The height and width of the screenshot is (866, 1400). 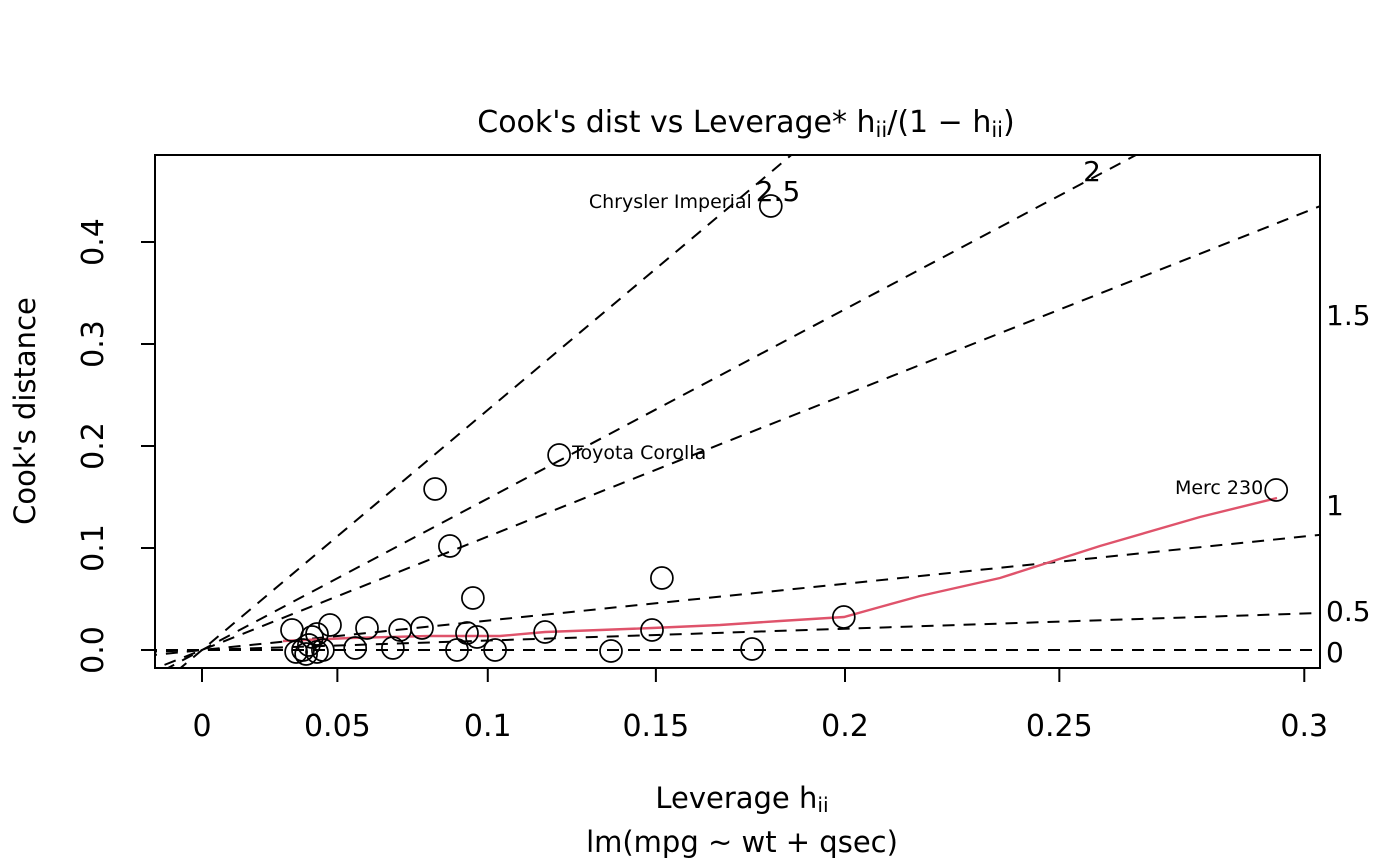 What do you see at coordinates (1335, 652) in the screenshot?
I see `contour-label-0: 0` at bounding box center [1335, 652].